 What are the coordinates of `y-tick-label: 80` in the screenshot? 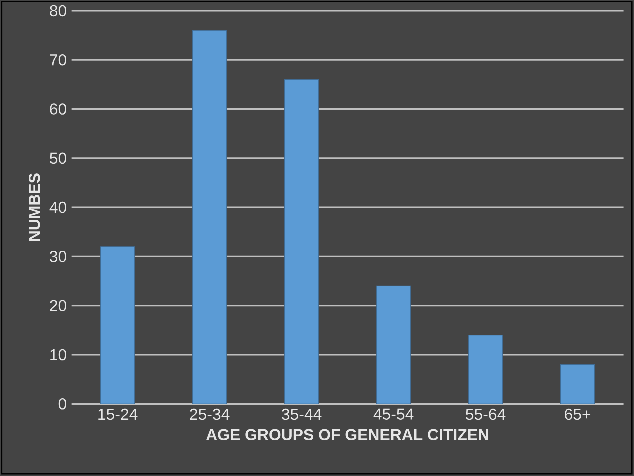 It's located at (58, 11).